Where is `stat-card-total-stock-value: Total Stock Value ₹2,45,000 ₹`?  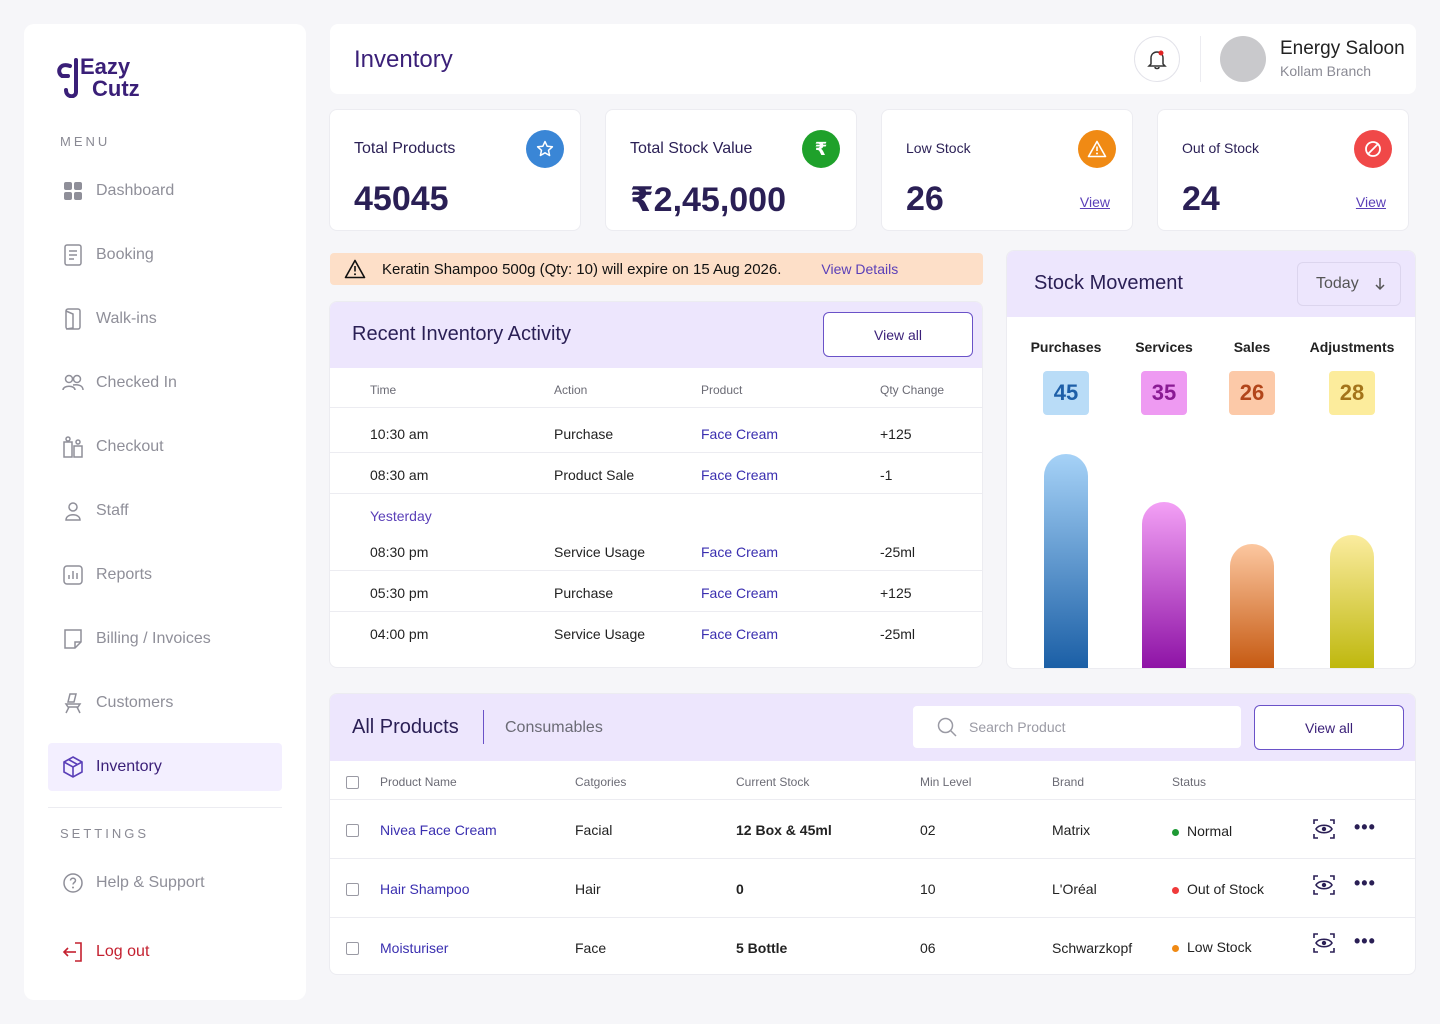 stat-card-total-stock-value: Total Stock Value ₹2,45,000 ₹ is located at coordinates (731, 170).